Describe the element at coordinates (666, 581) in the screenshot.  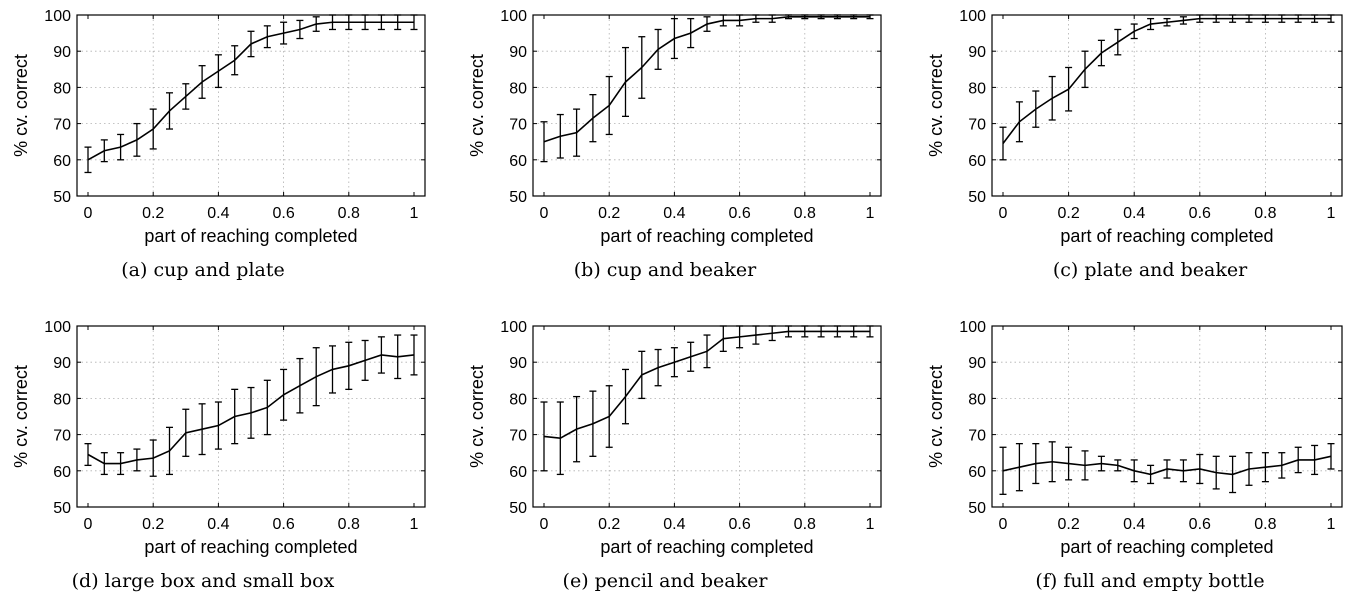
I see `subfigure-caption: (e) pencil and beaker` at that location.